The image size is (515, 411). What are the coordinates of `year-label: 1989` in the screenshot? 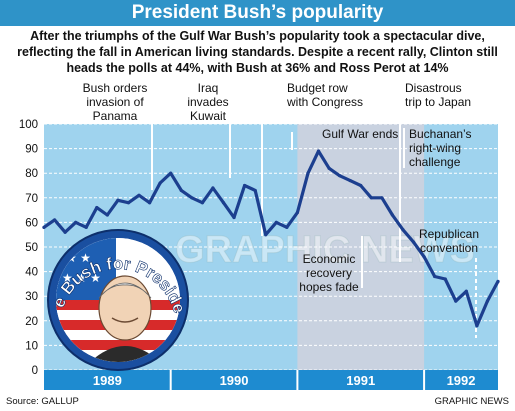 It's located at (107, 380).